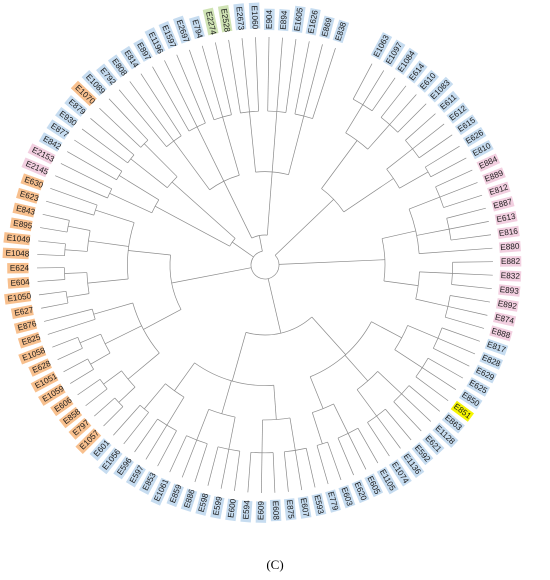 This screenshot has width=550, height=580. I want to click on tip-label-e608: E608, so click(275, 510).